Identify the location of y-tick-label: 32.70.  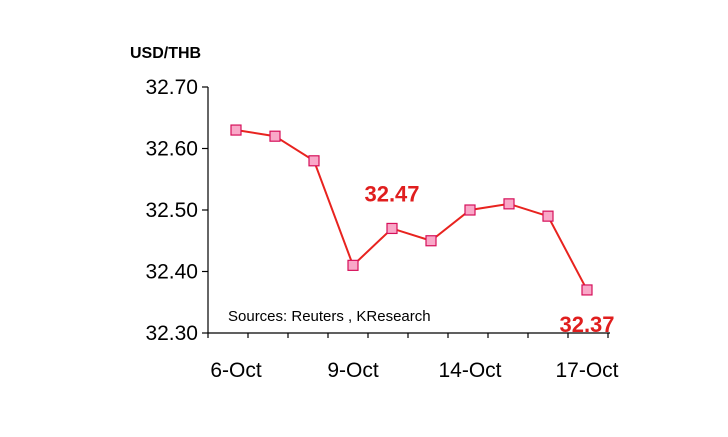
(171, 87).